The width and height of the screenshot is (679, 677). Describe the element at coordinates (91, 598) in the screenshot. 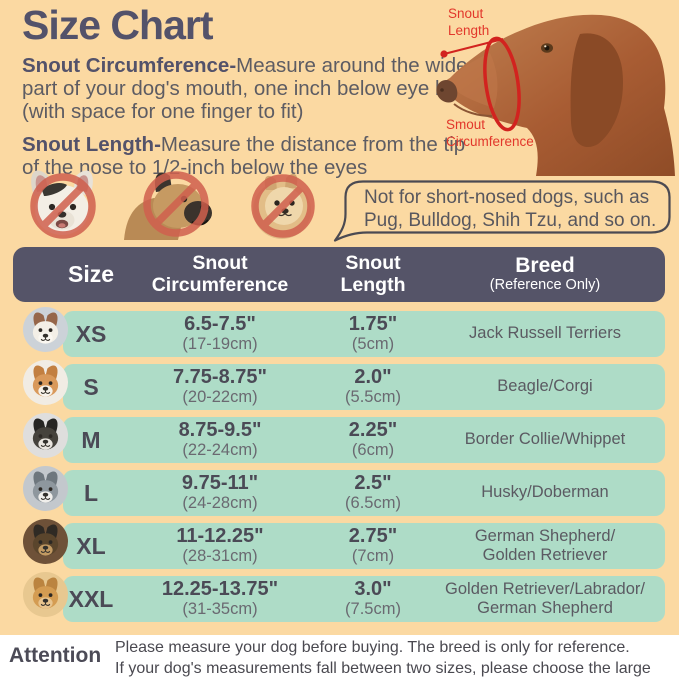

I see `size-cell: XXL` at that location.